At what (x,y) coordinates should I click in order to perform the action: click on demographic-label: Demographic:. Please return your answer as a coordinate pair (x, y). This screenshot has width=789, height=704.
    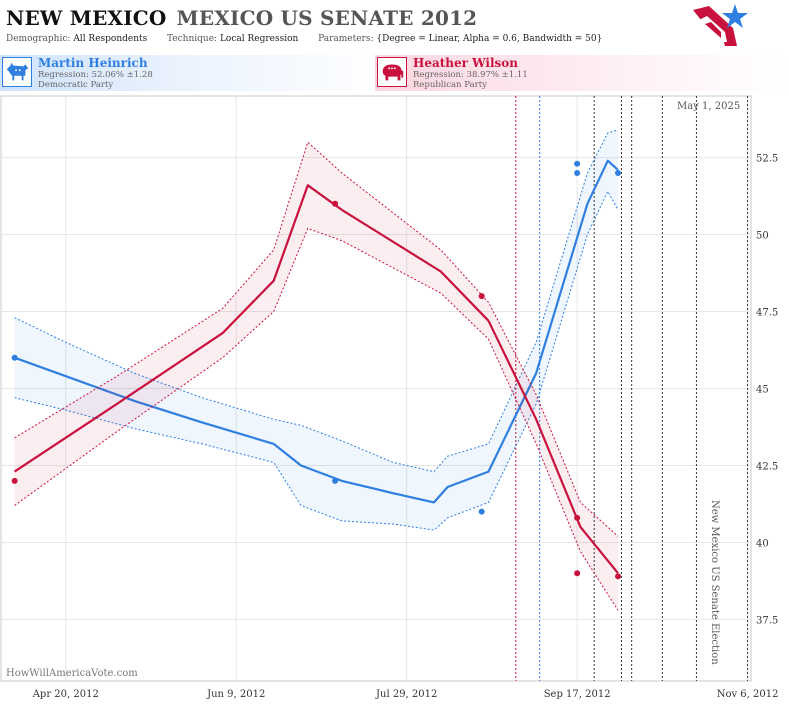
    Looking at the image, I should click on (38, 39).